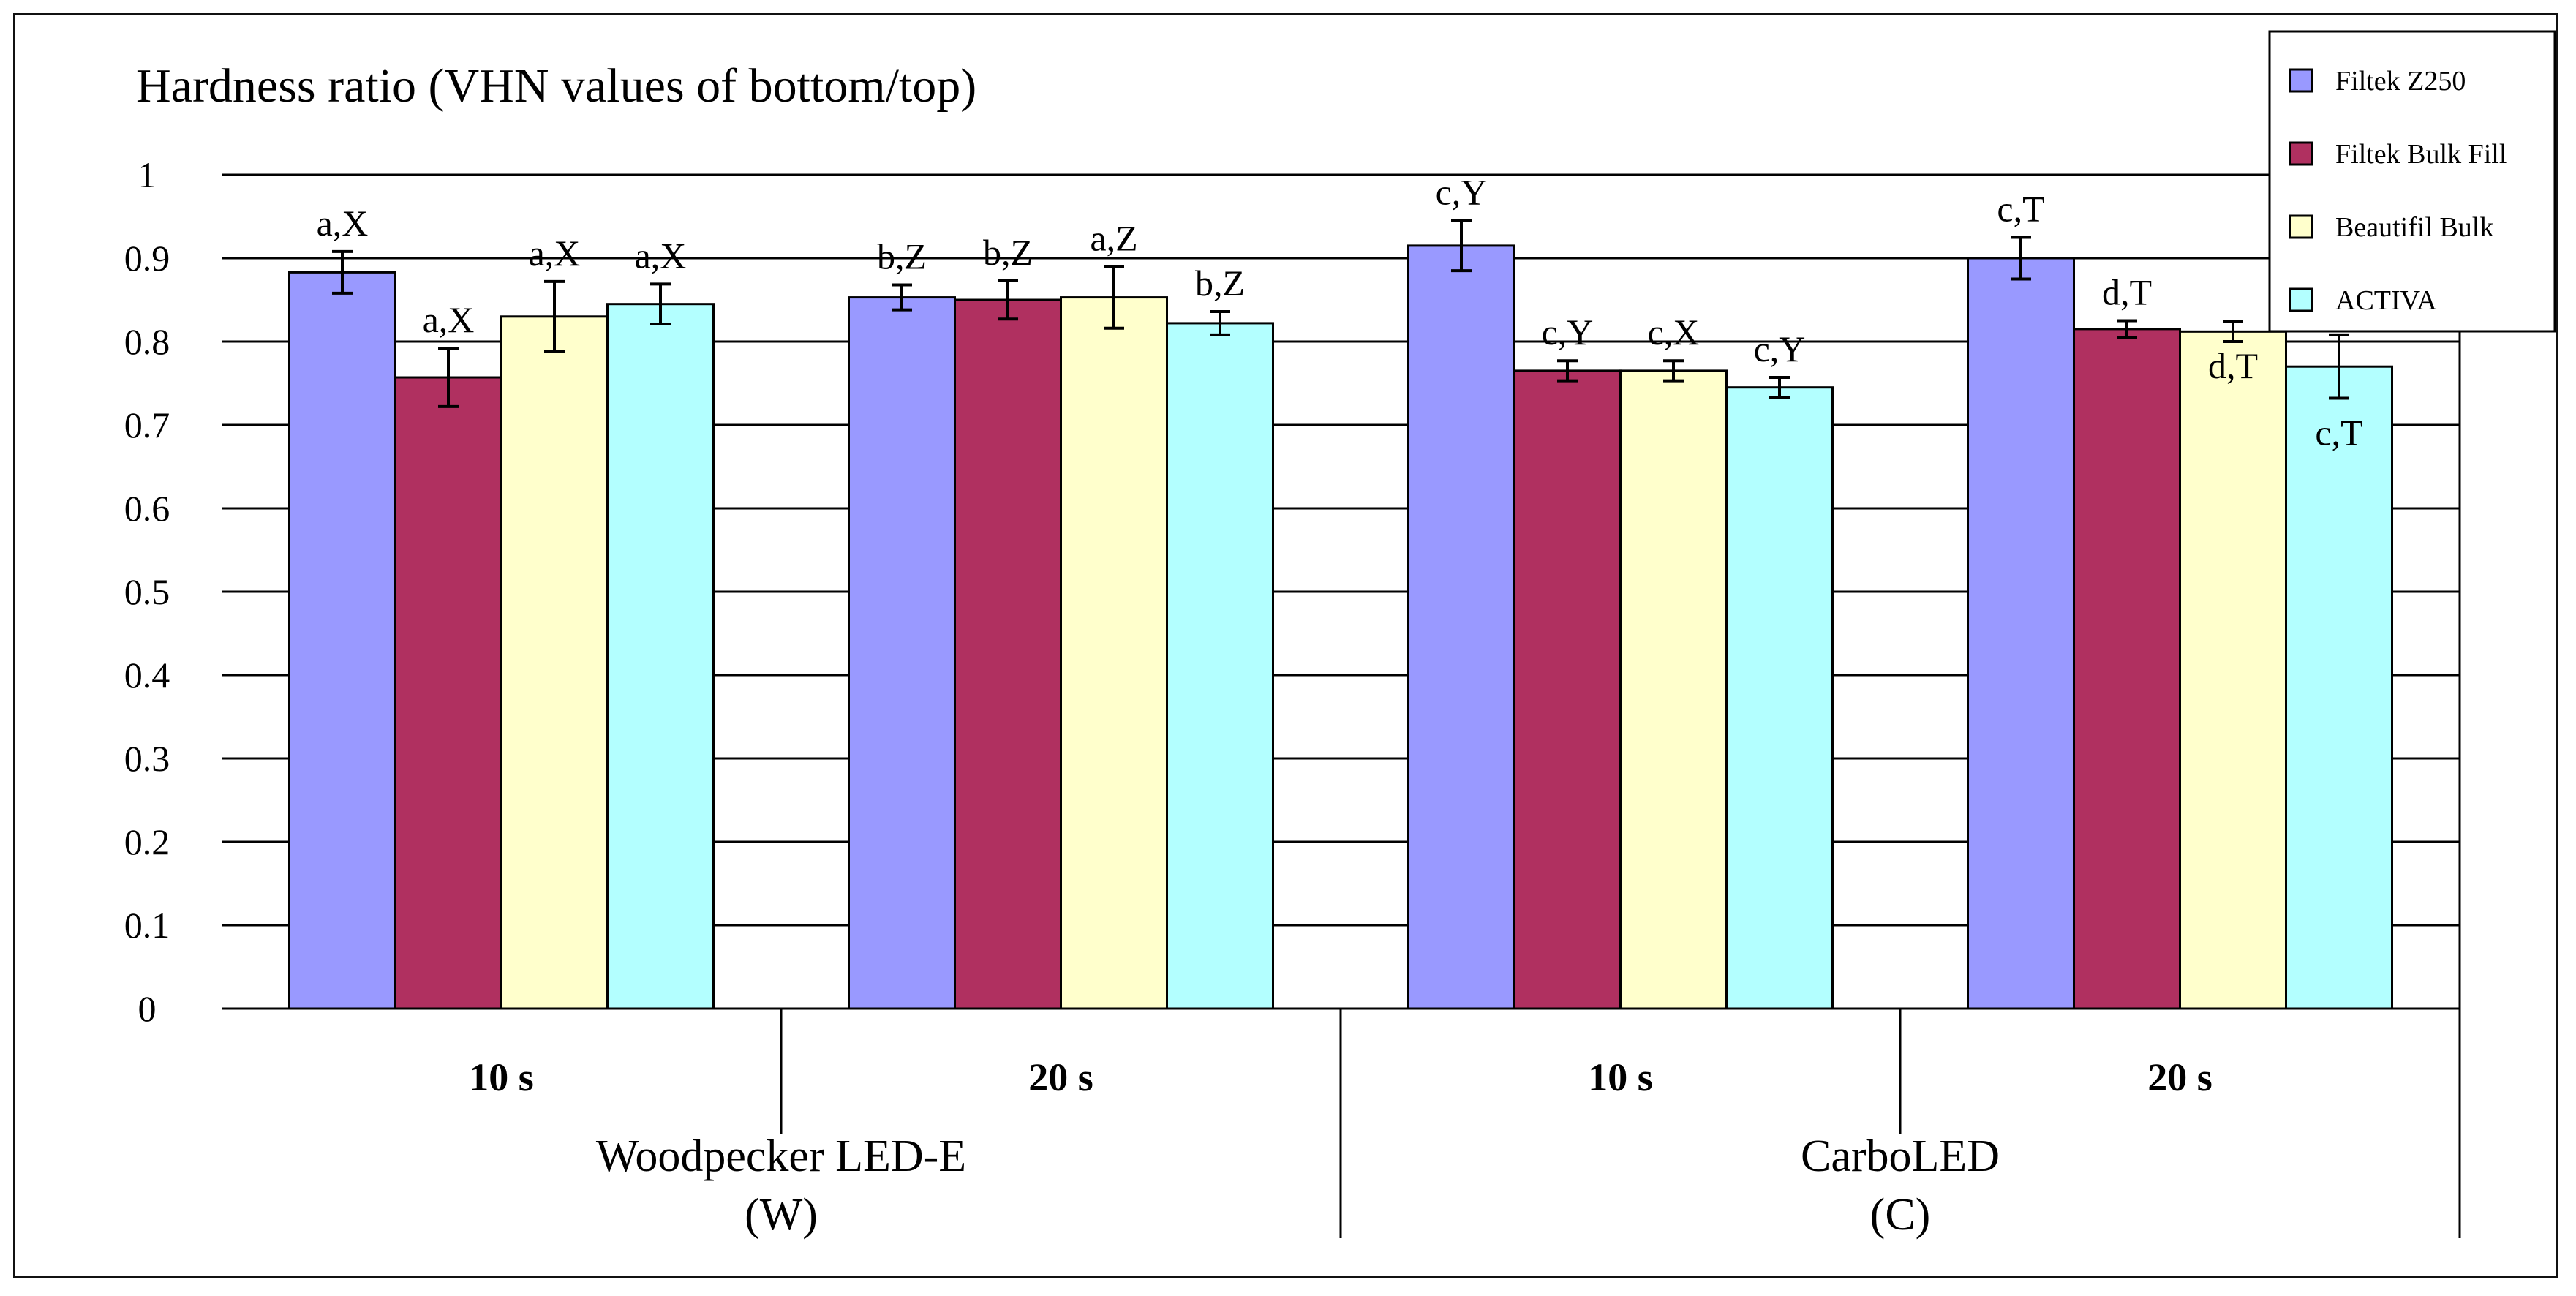 This screenshot has width=2576, height=1296. What do you see at coordinates (147, 842) in the screenshot?
I see `y-tick-label: 0.2` at bounding box center [147, 842].